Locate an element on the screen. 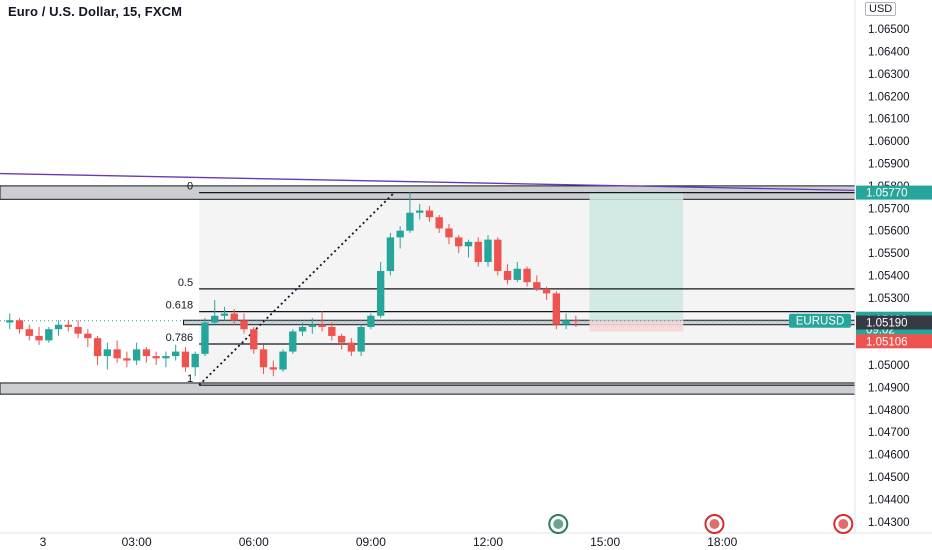 Image resolution: width=932 pixels, height=550 pixels. fib-label-0: 0 is located at coordinates (190, 187).